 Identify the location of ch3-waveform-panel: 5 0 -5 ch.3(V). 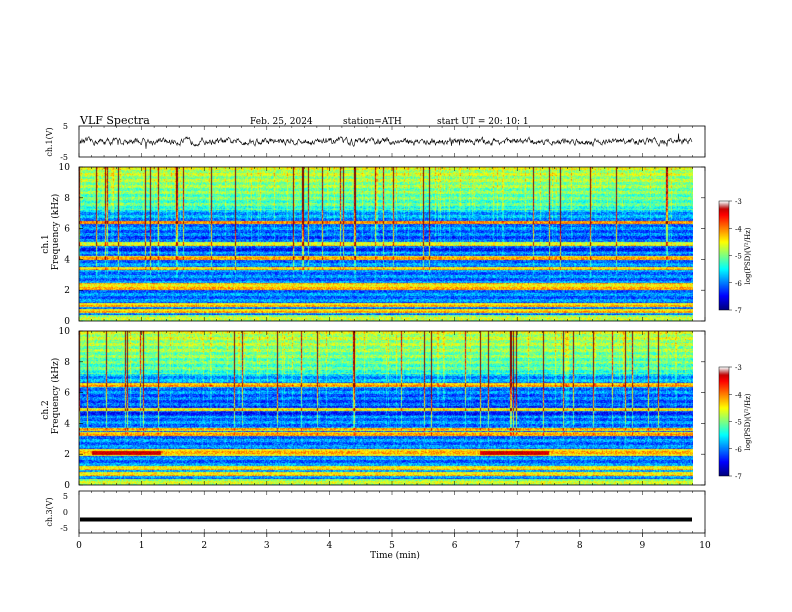
(375, 512).